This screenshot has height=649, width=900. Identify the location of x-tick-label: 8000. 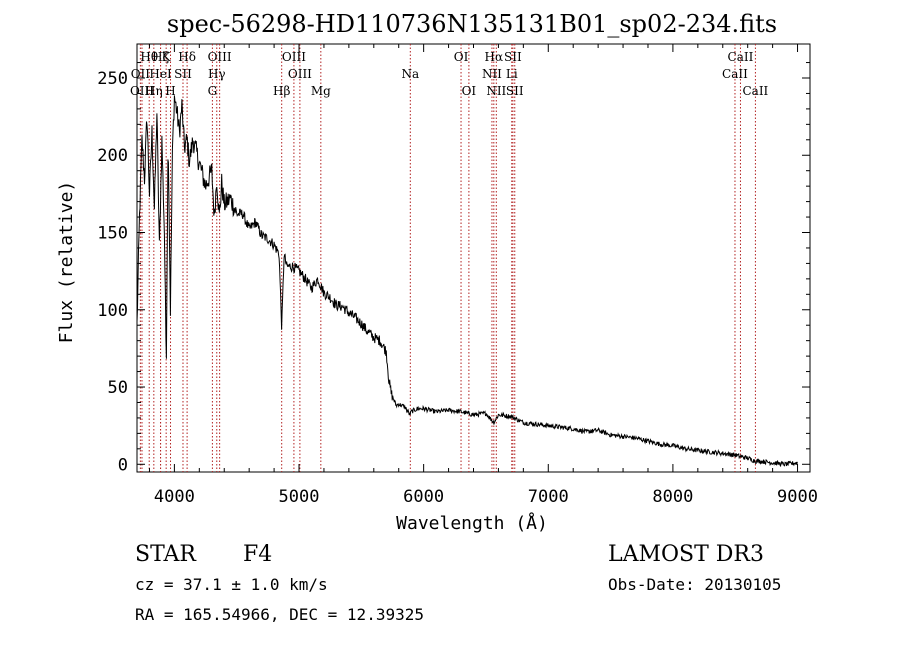
(672, 497).